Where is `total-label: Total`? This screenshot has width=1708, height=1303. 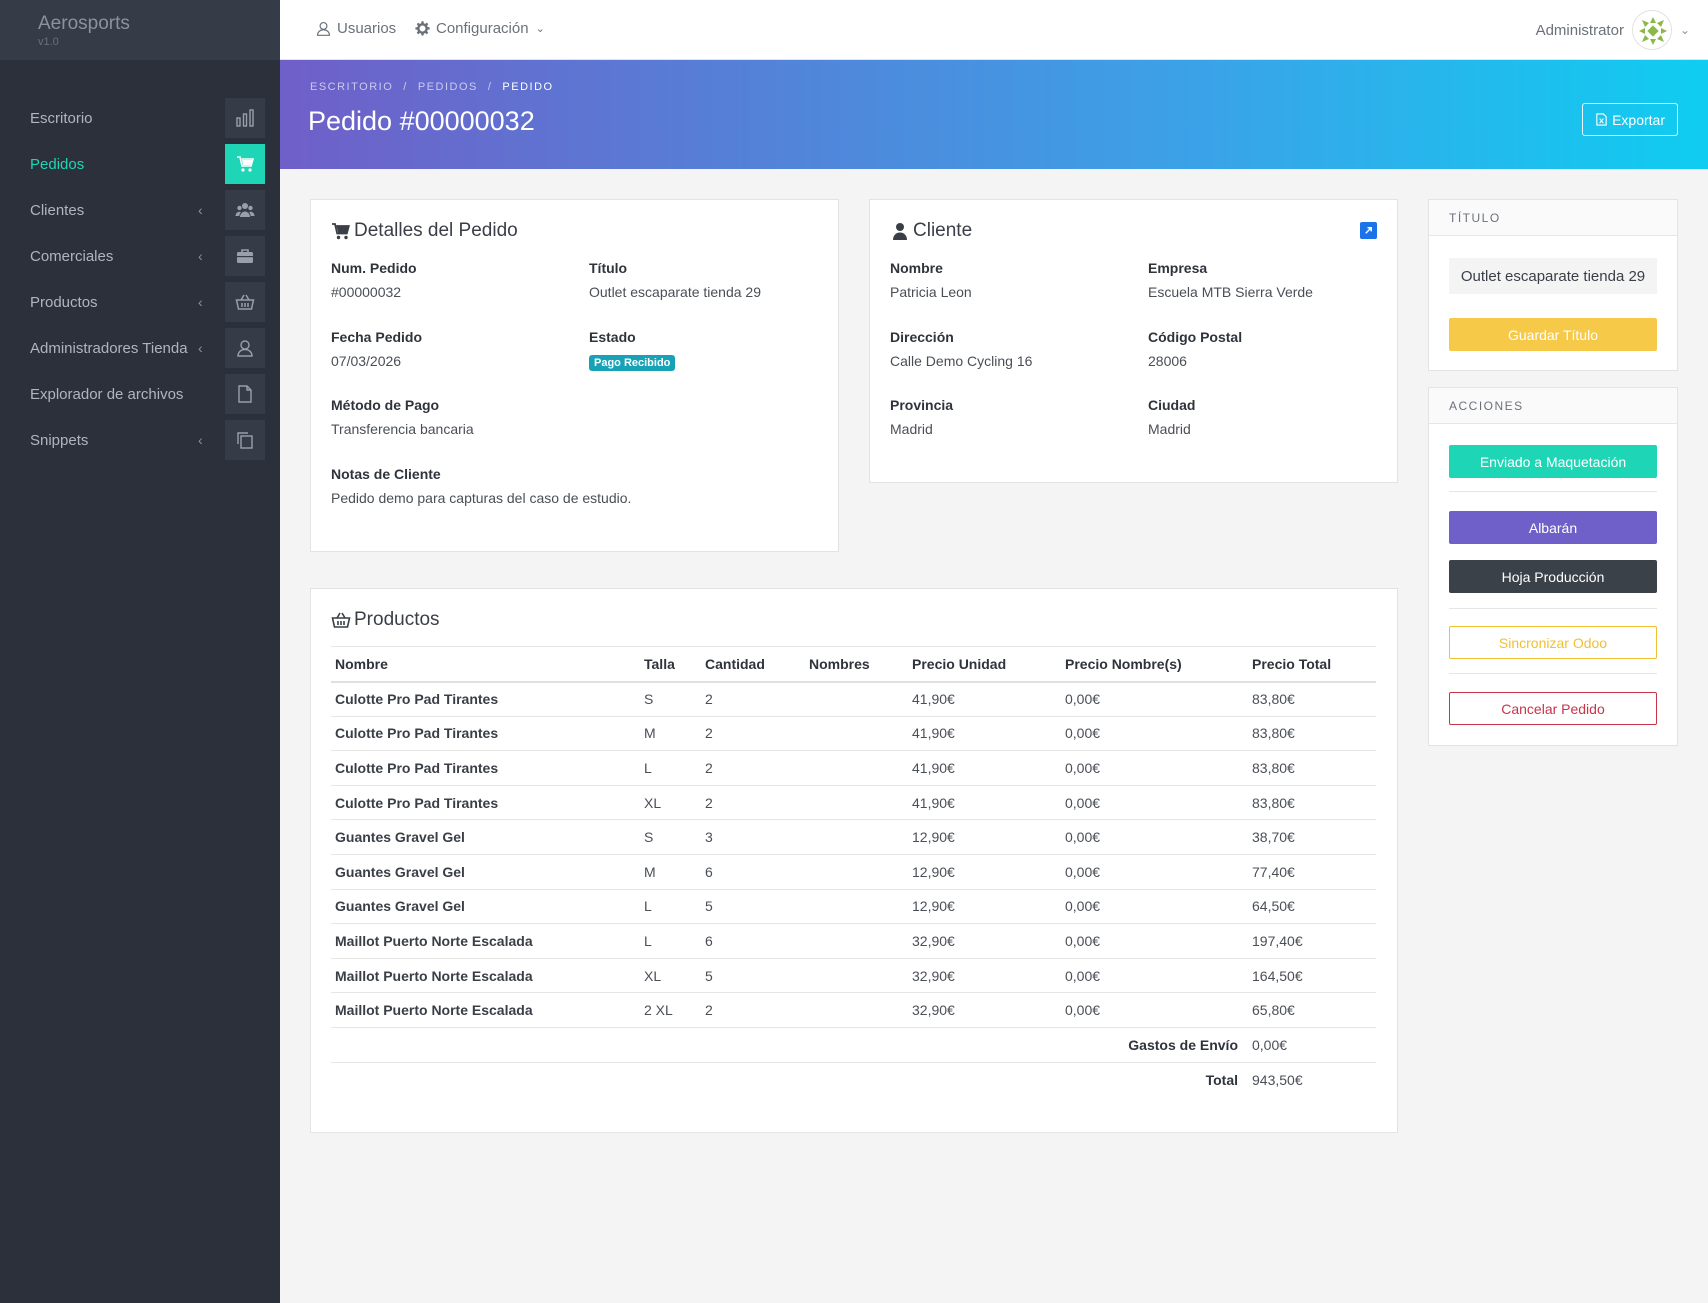
total-label: Total is located at coordinates (1221, 1079).